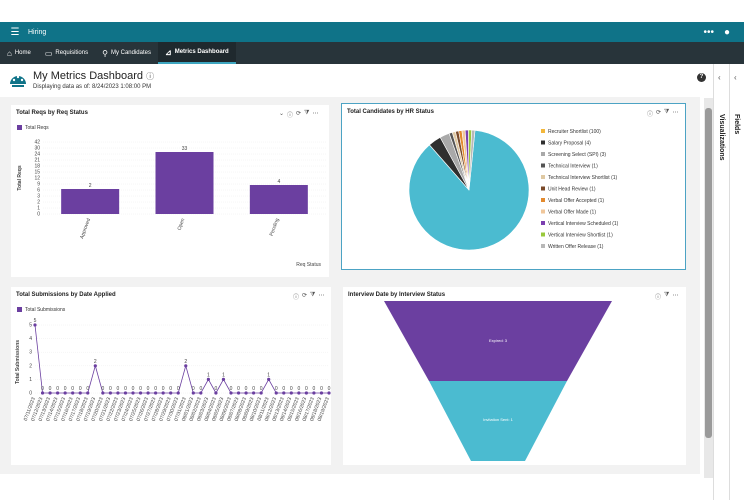 Image resolution: width=744 pixels, height=500 pixels. I want to click on fields-label: Fields, so click(736, 124).